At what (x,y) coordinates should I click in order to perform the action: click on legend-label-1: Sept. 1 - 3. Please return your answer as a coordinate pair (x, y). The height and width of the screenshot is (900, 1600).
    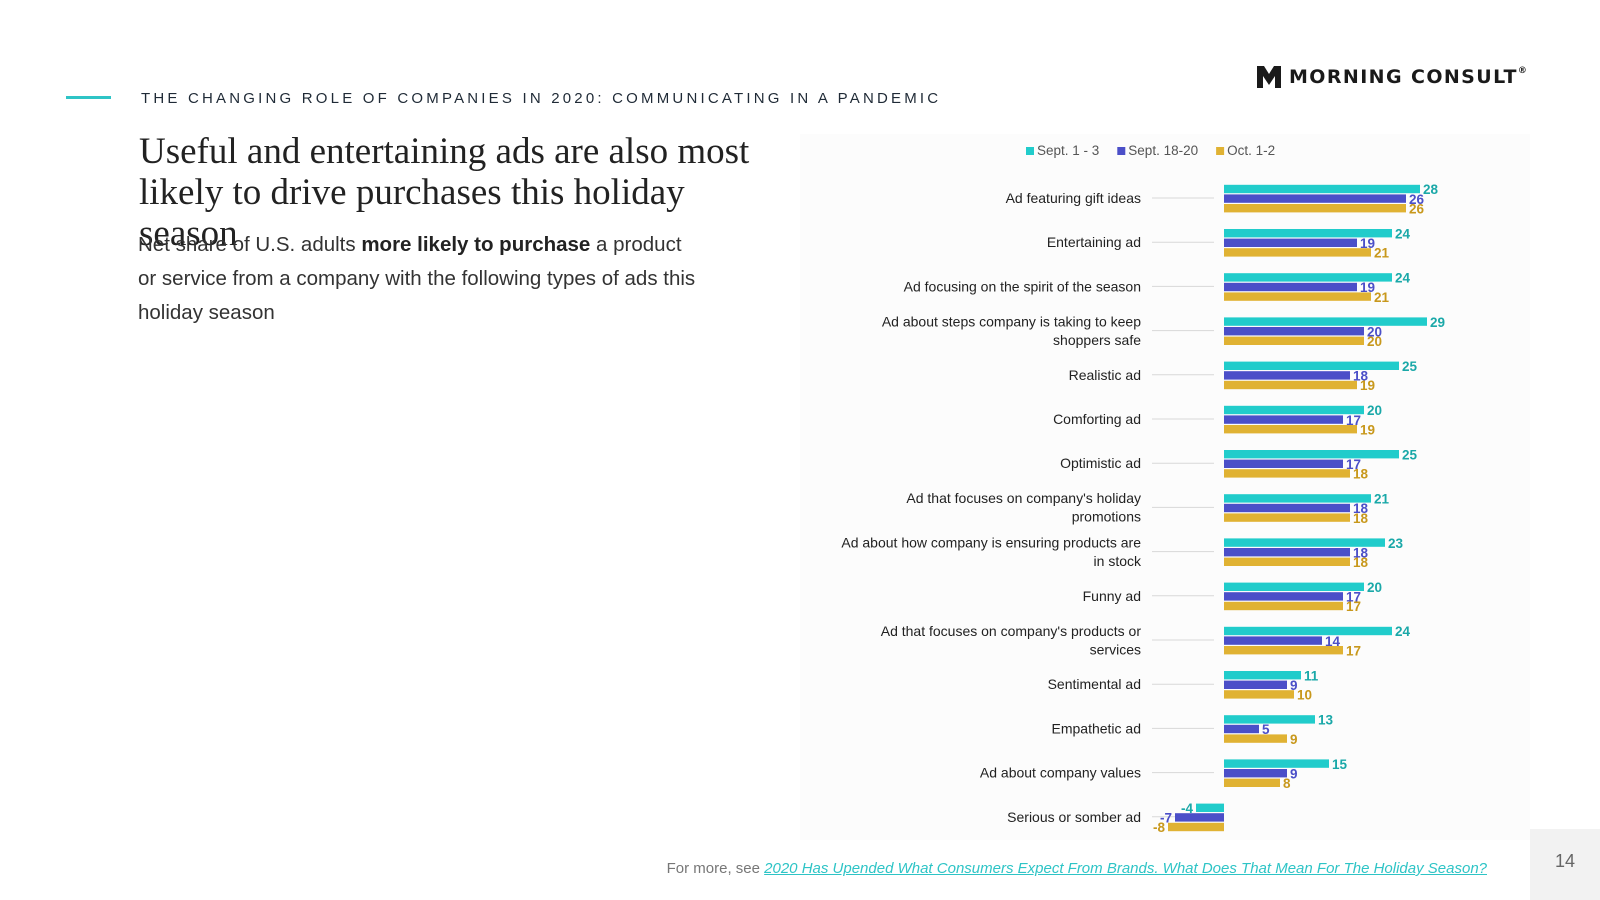
    Looking at the image, I should click on (1068, 150).